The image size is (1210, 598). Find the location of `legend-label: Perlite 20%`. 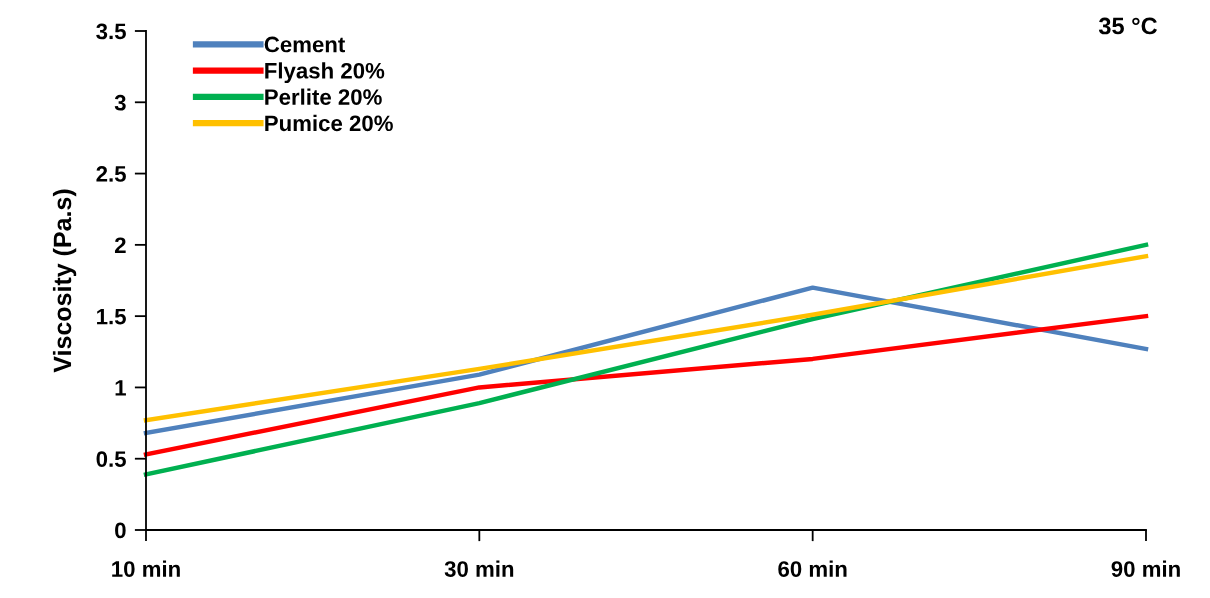

legend-label: Perlite 20% is located at coordinates (323, 96).